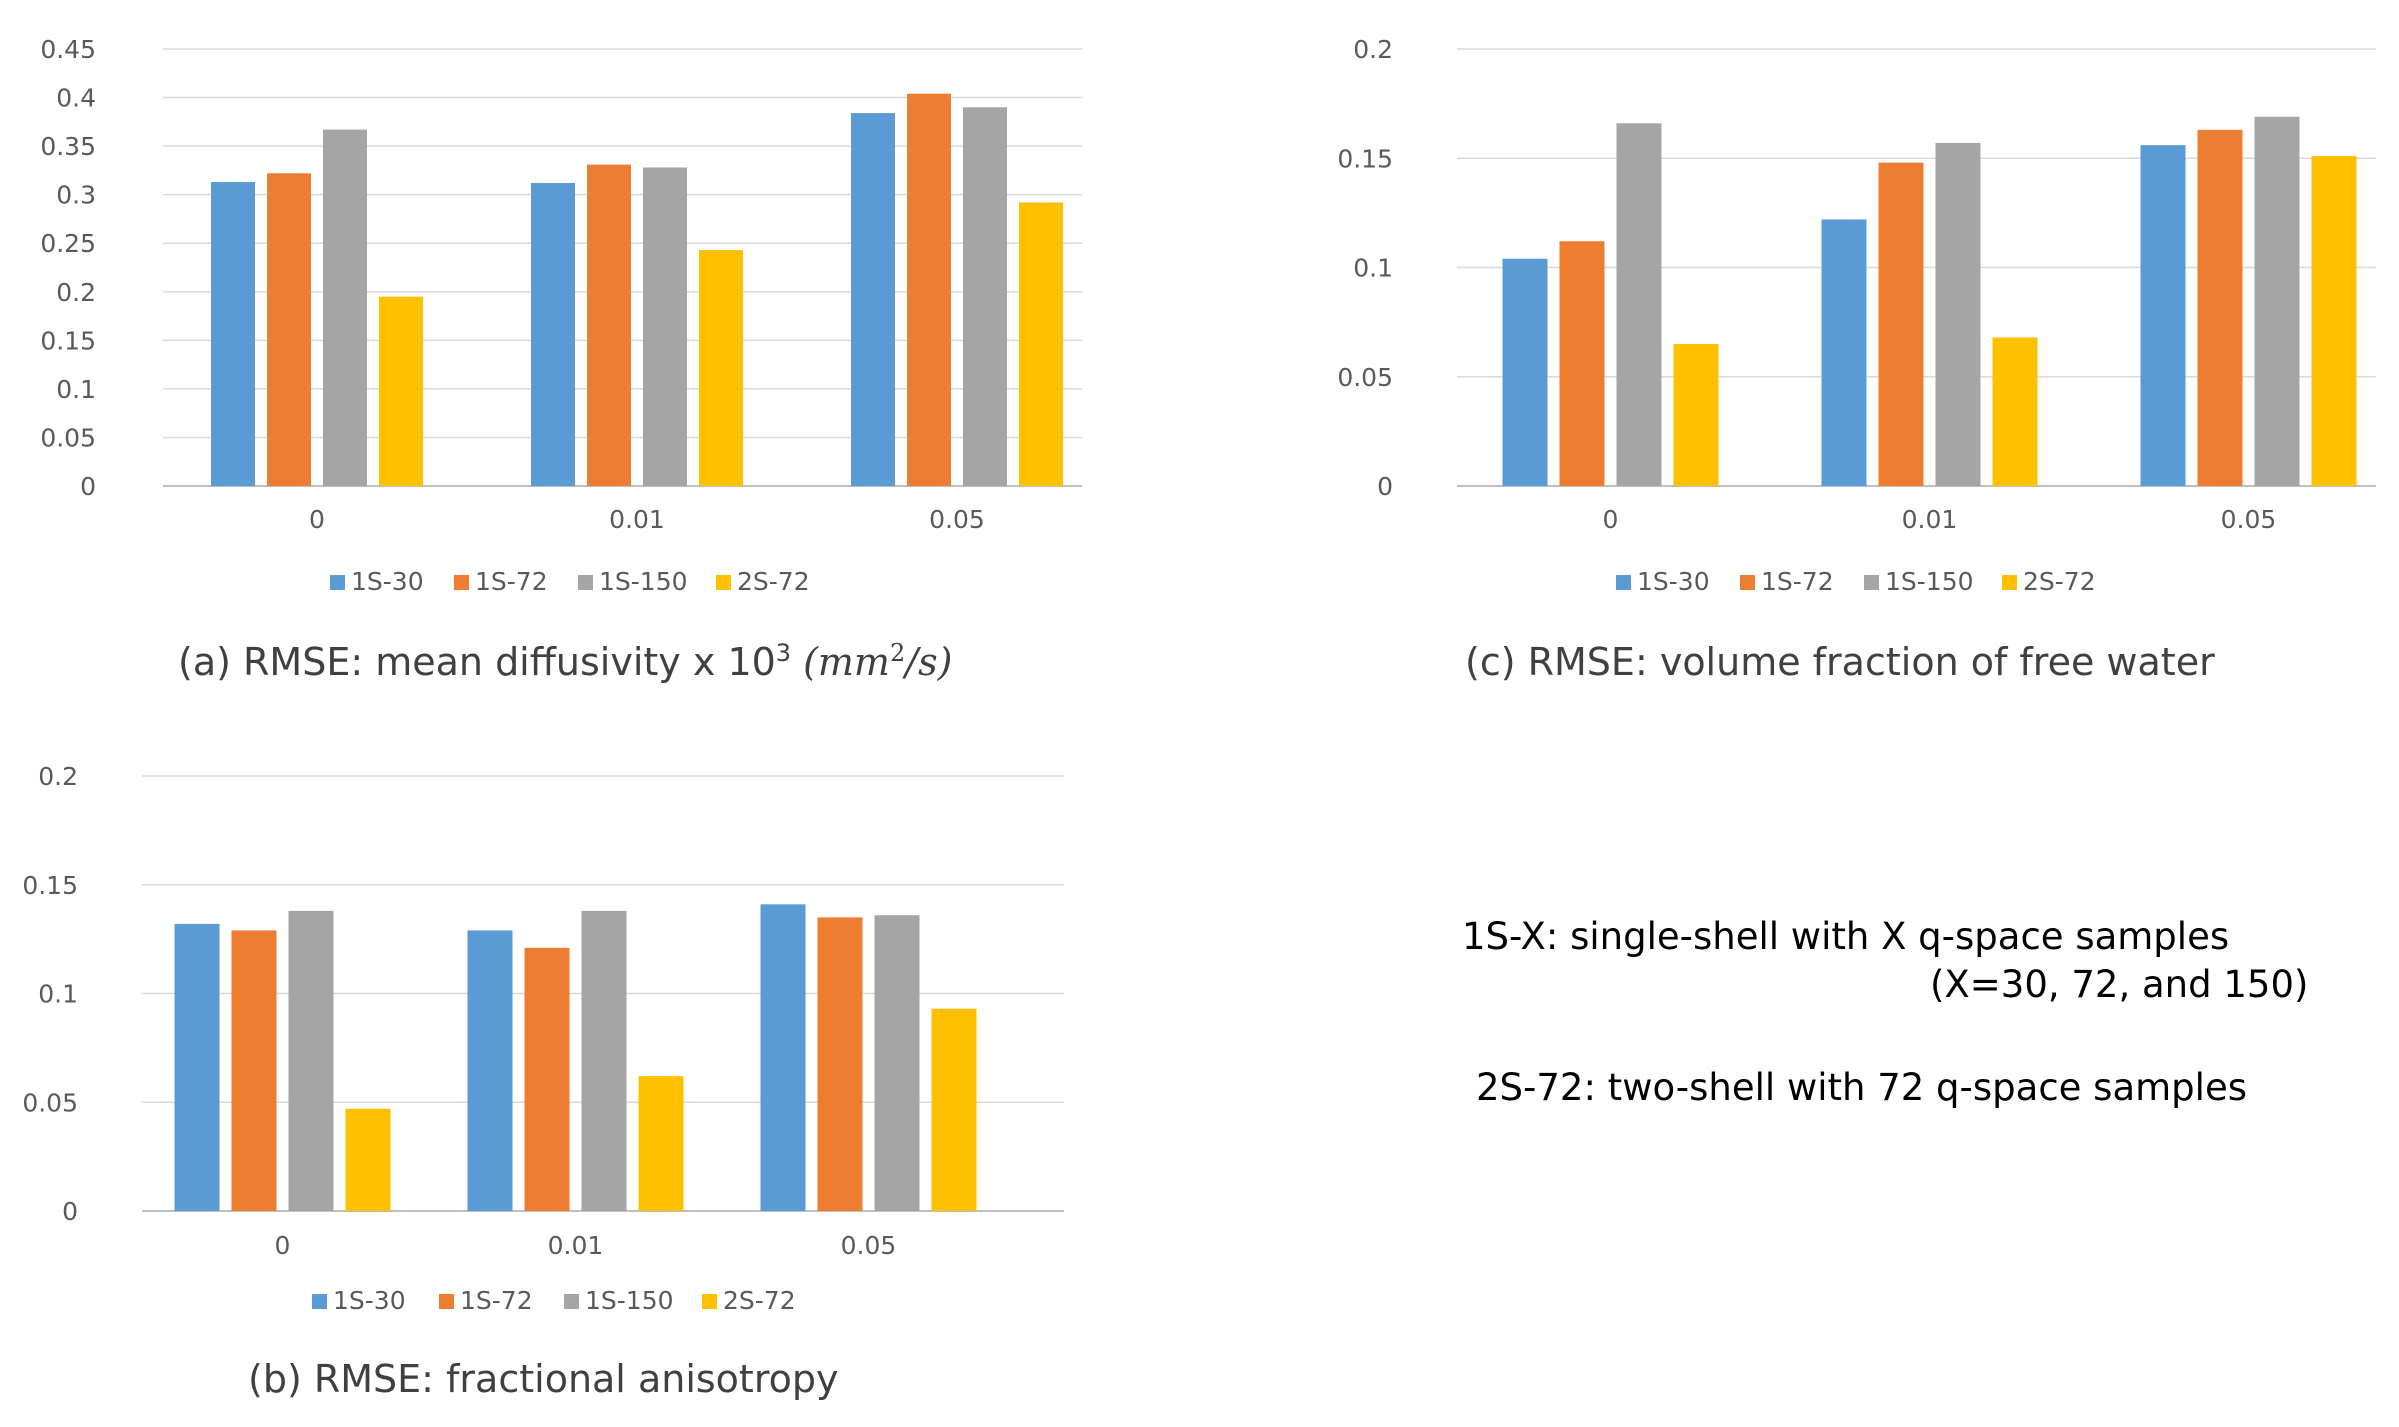  What do you see at coordinates (553, 334) in the screenshot?
I see `chart-a-bar-1s-30-0.01` at bounding box center [553, 334].